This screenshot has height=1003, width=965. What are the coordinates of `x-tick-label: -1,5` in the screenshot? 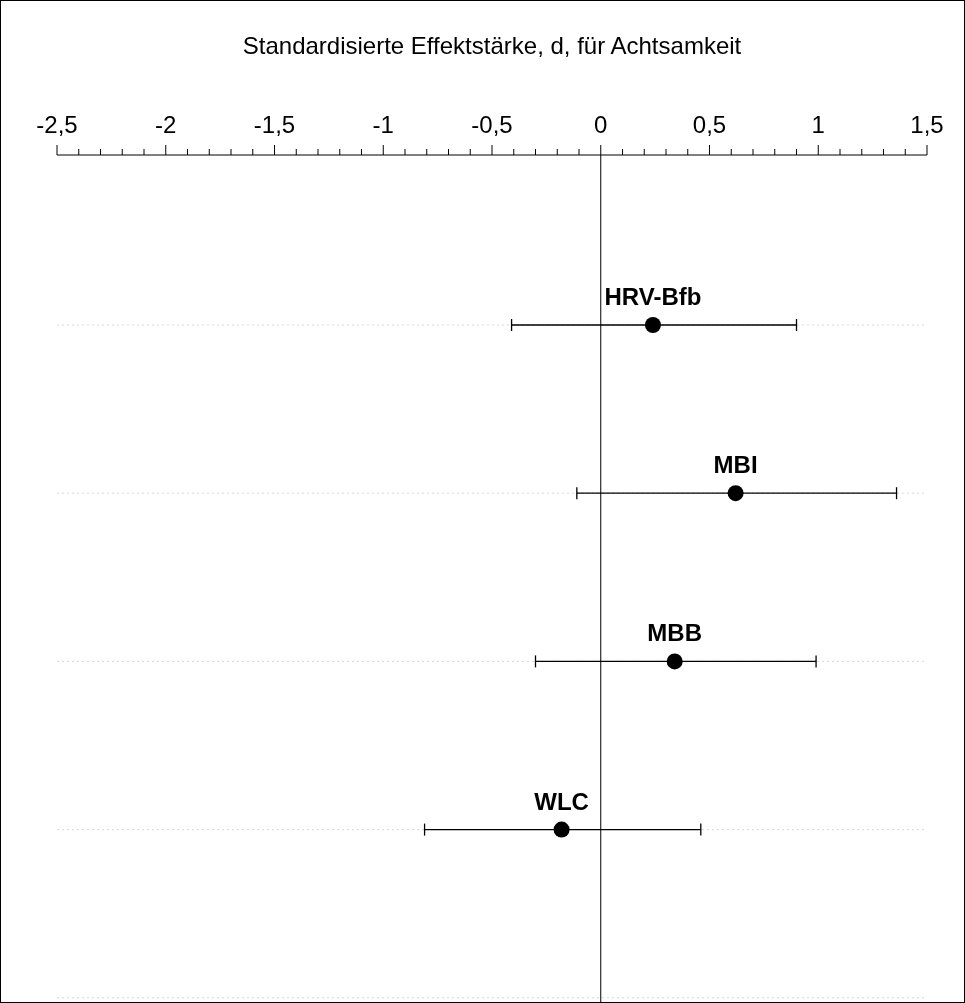 It's located at (274, 124).